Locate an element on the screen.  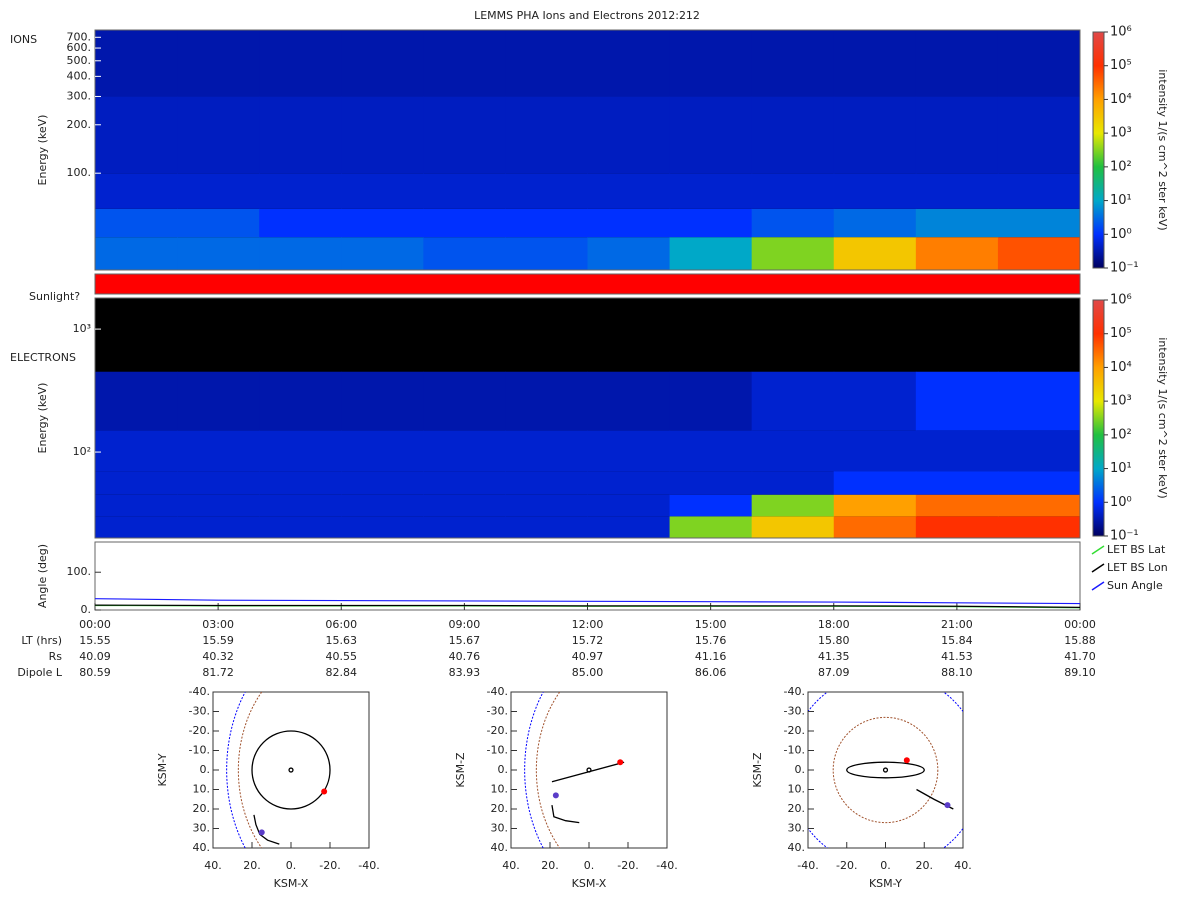
colorbar-tick-label: 10⁰ is located at coordinates (1121, 502).